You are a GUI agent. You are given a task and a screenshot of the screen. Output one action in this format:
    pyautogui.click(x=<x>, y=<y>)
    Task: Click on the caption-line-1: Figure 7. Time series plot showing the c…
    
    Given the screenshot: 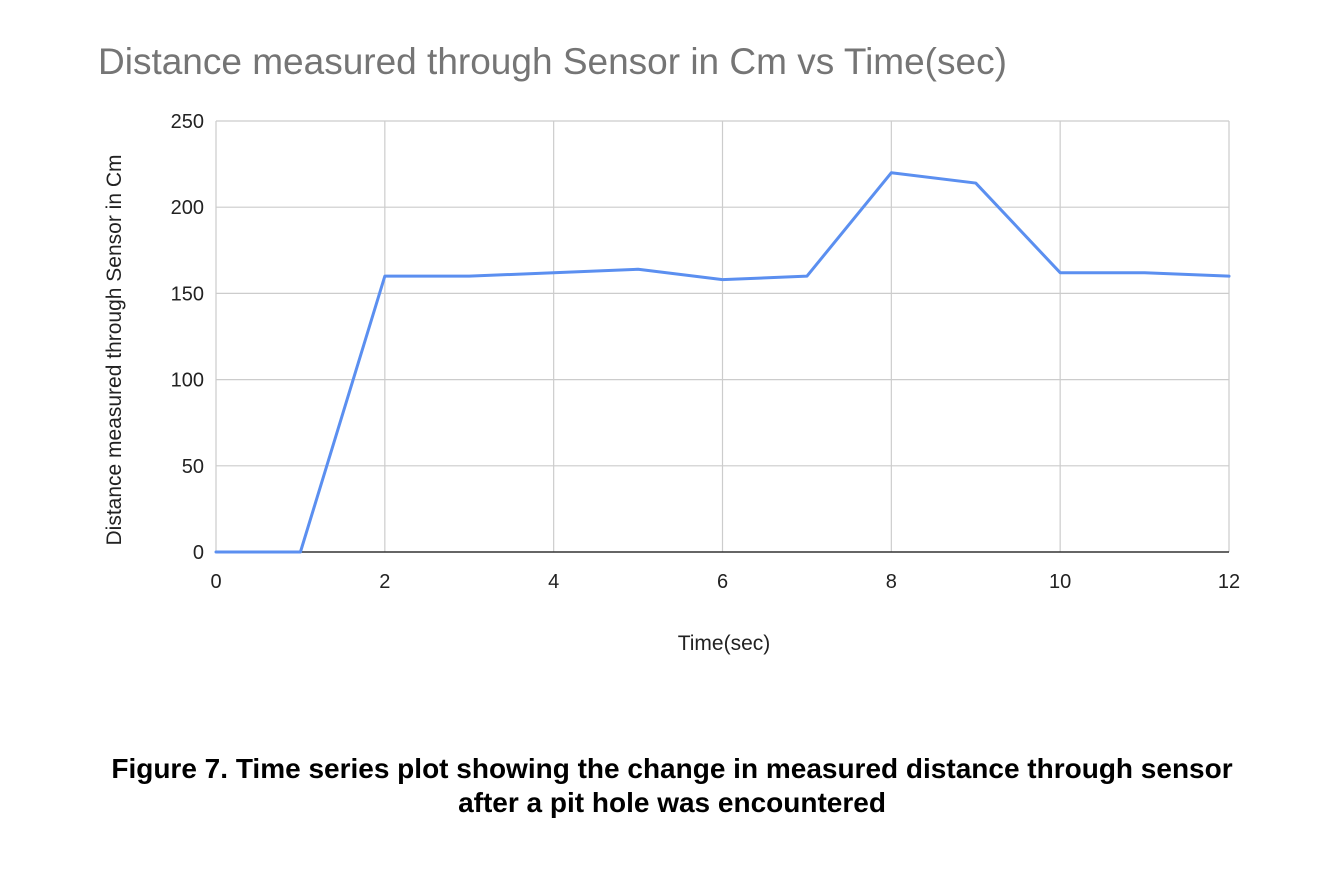 What is the action you would take?
    pyautogui.click(x=672, y=768)
    